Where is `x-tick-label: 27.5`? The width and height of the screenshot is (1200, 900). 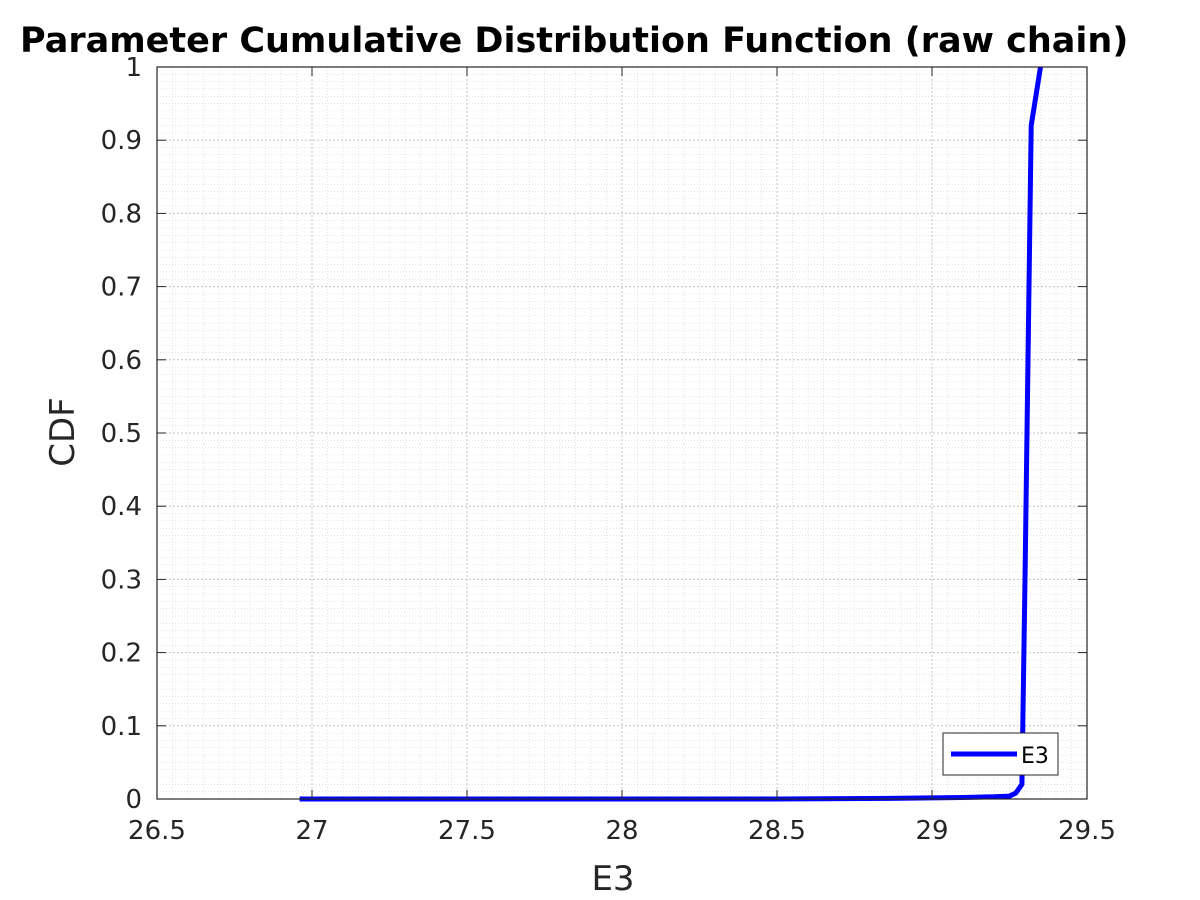 x-tick-label: 27.5 is located at coordinates (467, 831).